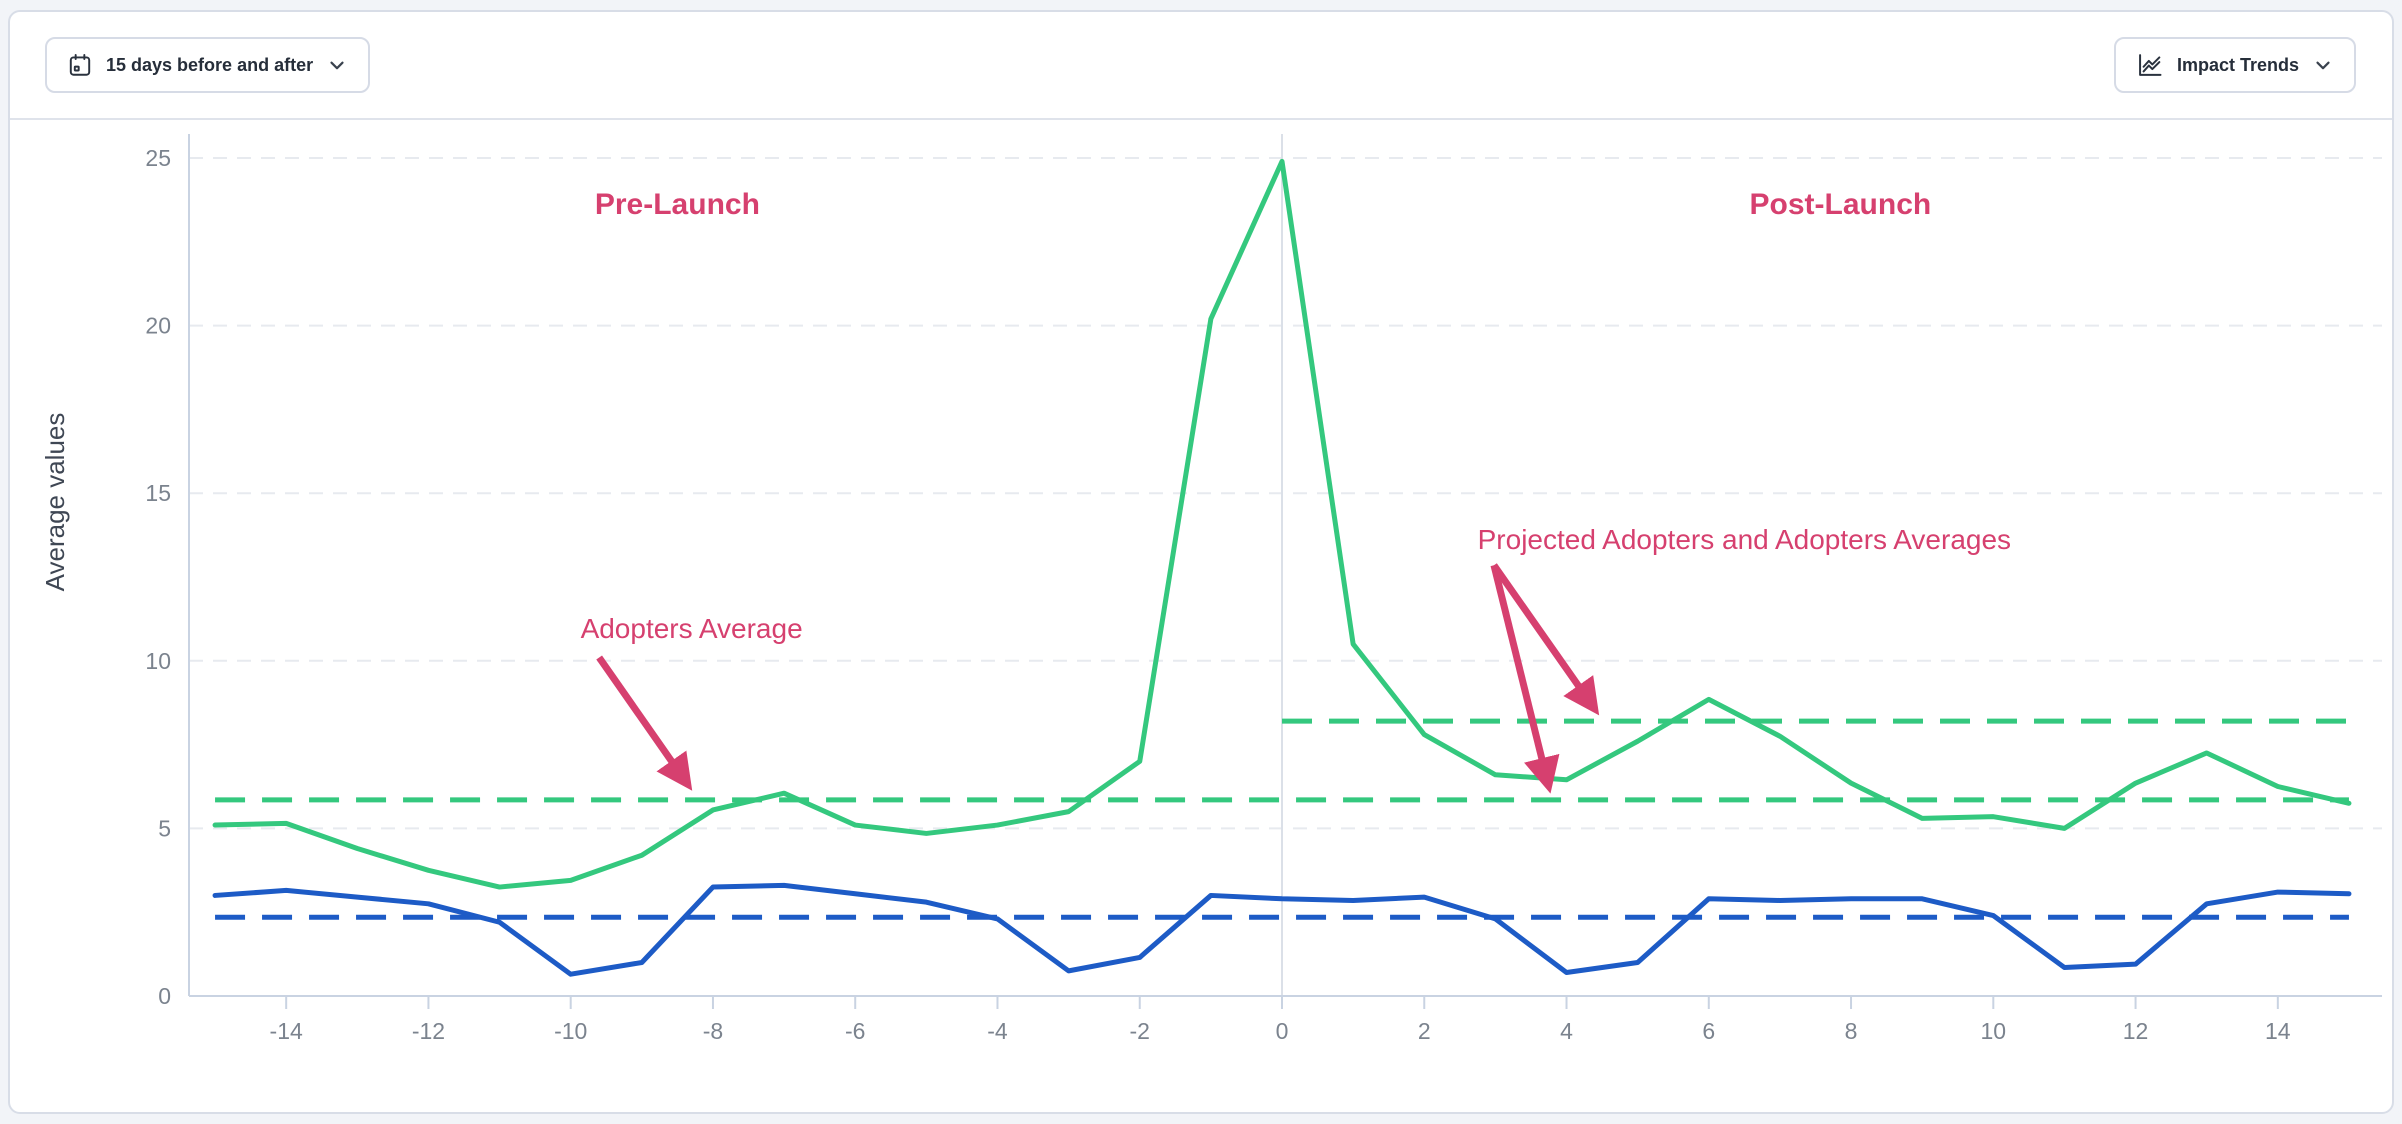 This screenshot has width=2402, height=1124. What do you see at coordinates (1140, 1031) in the screenshot?
I see `x-tick-label: -2` at bounding box center [1140, 1031].